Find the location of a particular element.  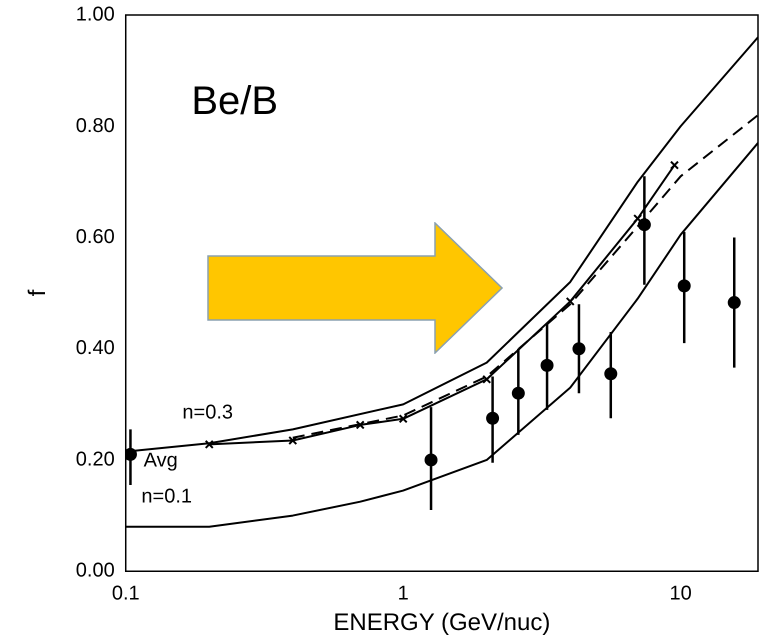

y-tick-label: 0.40 is located at coordinates (95, 348).